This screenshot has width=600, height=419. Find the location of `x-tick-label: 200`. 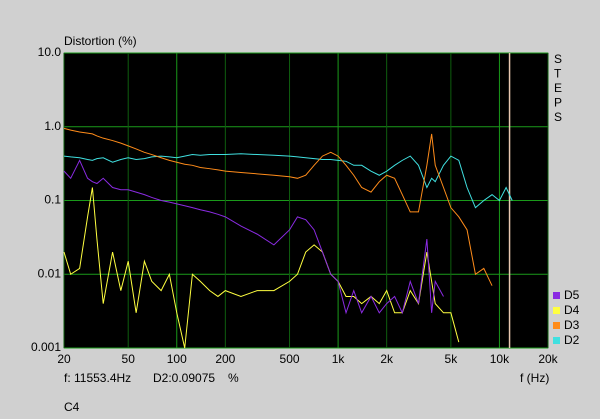

x-tick-label: 200 is located at coordinates (225, 359).